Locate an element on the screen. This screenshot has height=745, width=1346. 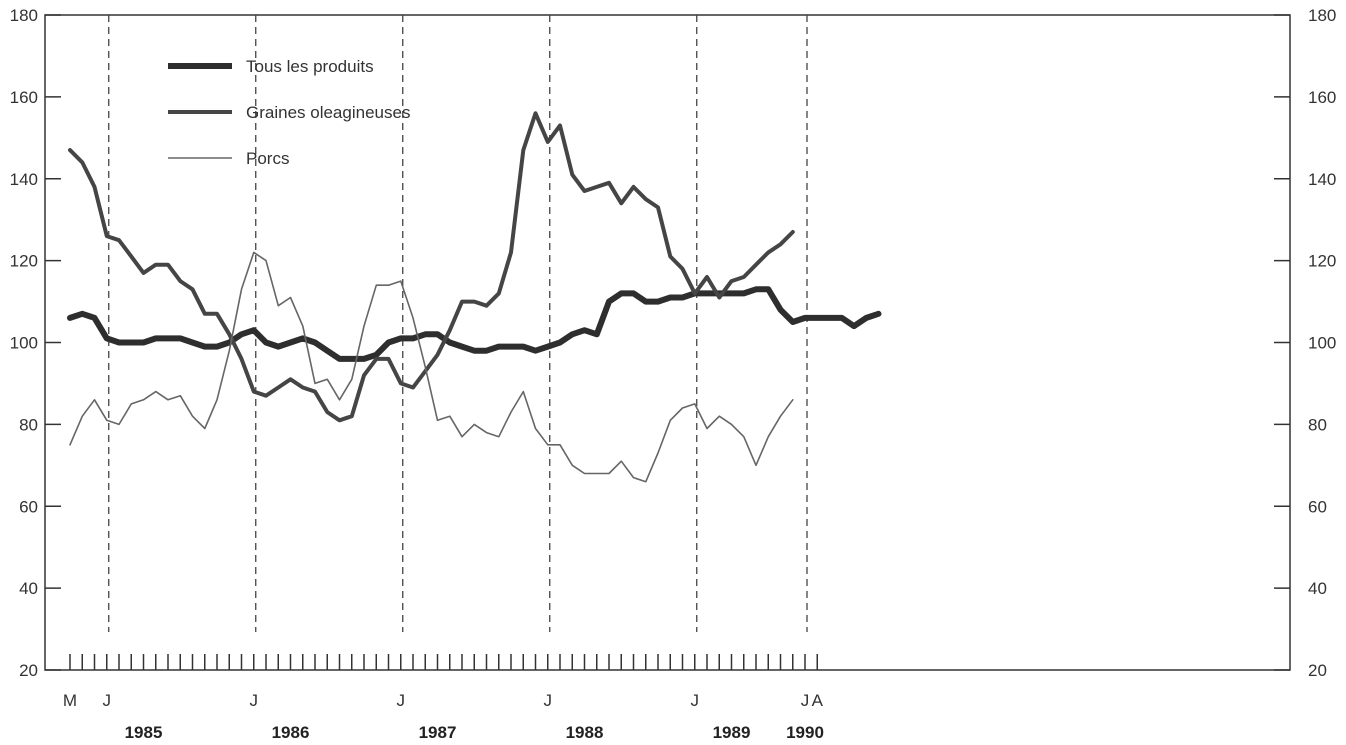
x-year-label: 1985 is located at coordinates (144, 732).